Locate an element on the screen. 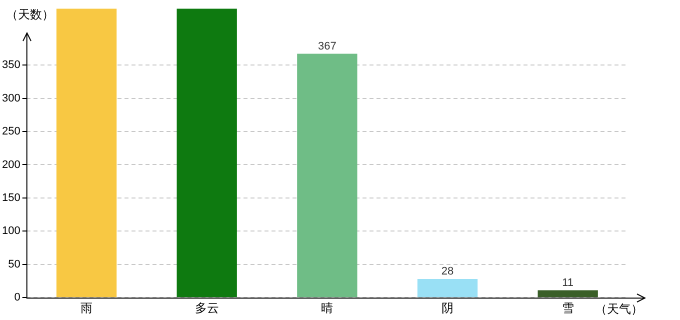 This screenshot has height=320, width=680. x-tick-label: 雪 is located at coordinates (568, 308).